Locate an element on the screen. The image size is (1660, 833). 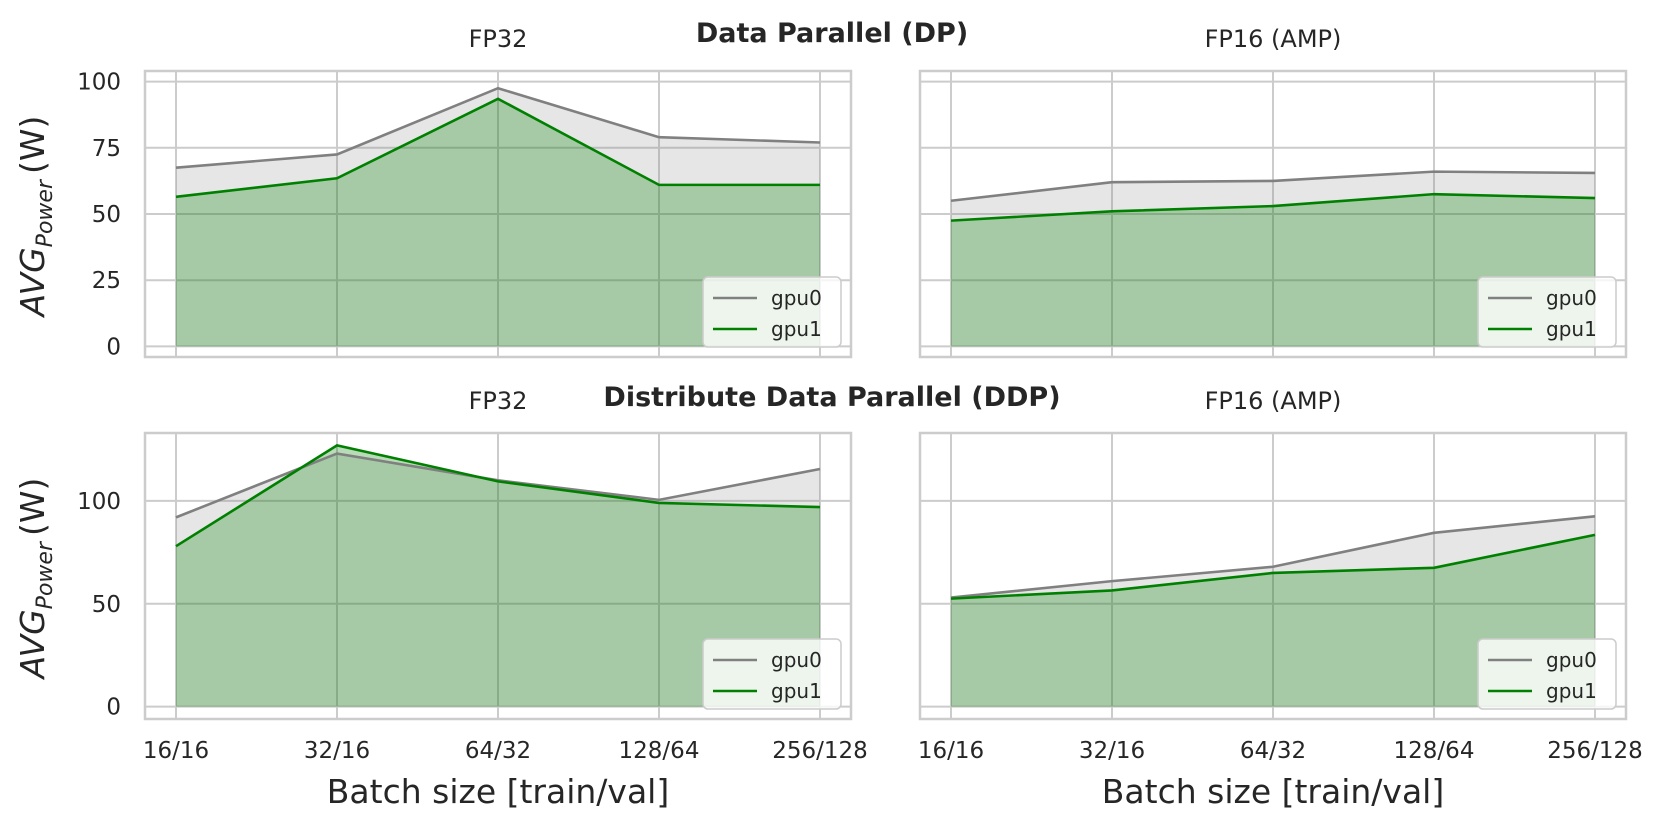
y-tick-label: 75 is located at coordinates (106, 149).